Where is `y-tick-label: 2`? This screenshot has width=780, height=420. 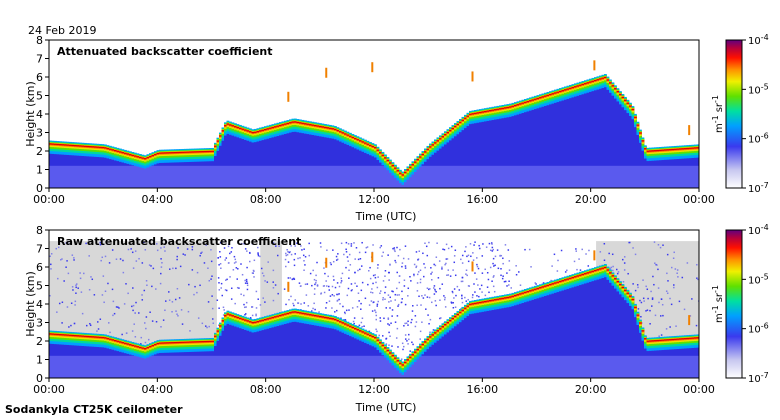
y-tick-label: 2 is located at coordinates (39, 151).